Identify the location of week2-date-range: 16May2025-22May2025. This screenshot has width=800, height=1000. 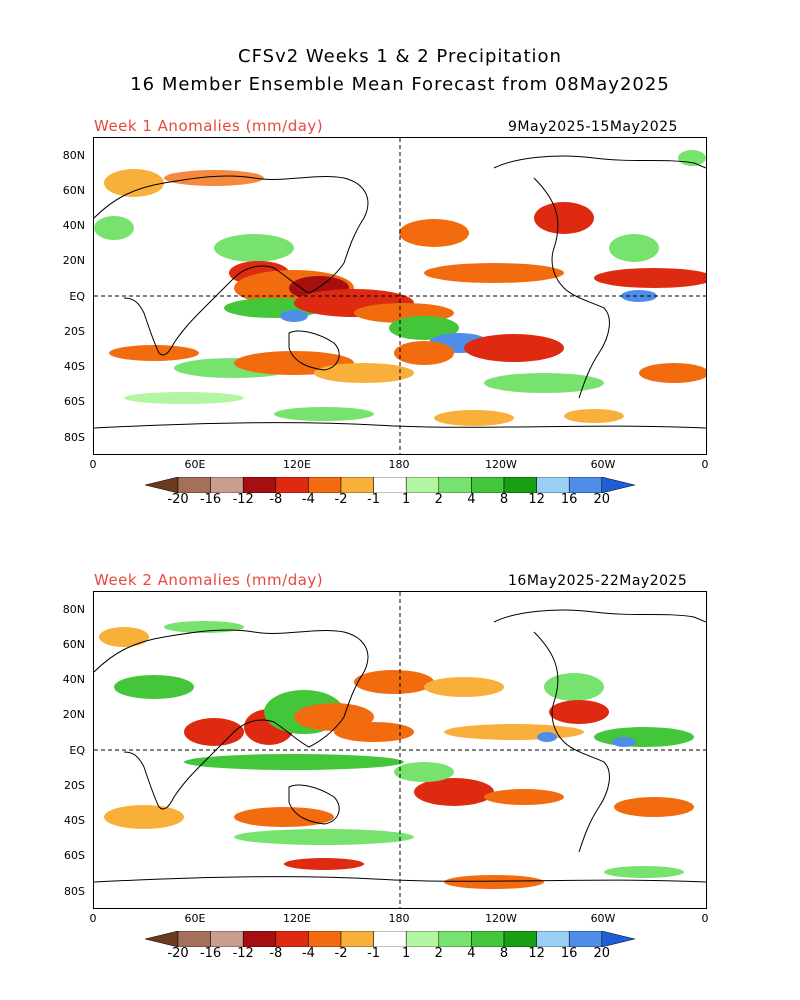
(598, 581).